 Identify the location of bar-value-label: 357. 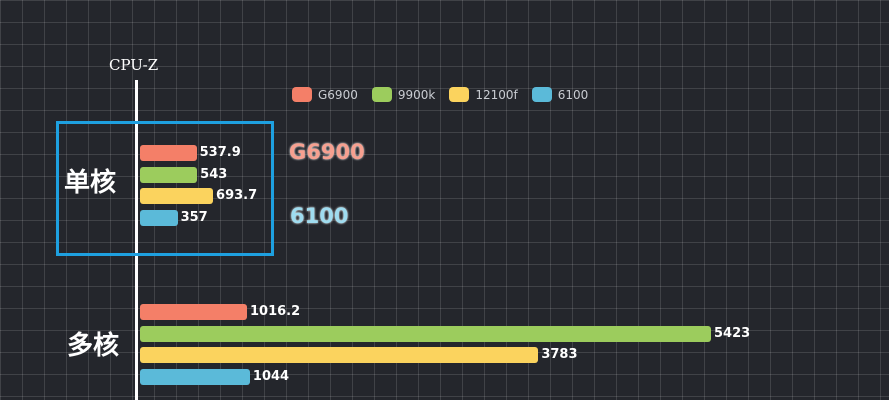
(194, 217).